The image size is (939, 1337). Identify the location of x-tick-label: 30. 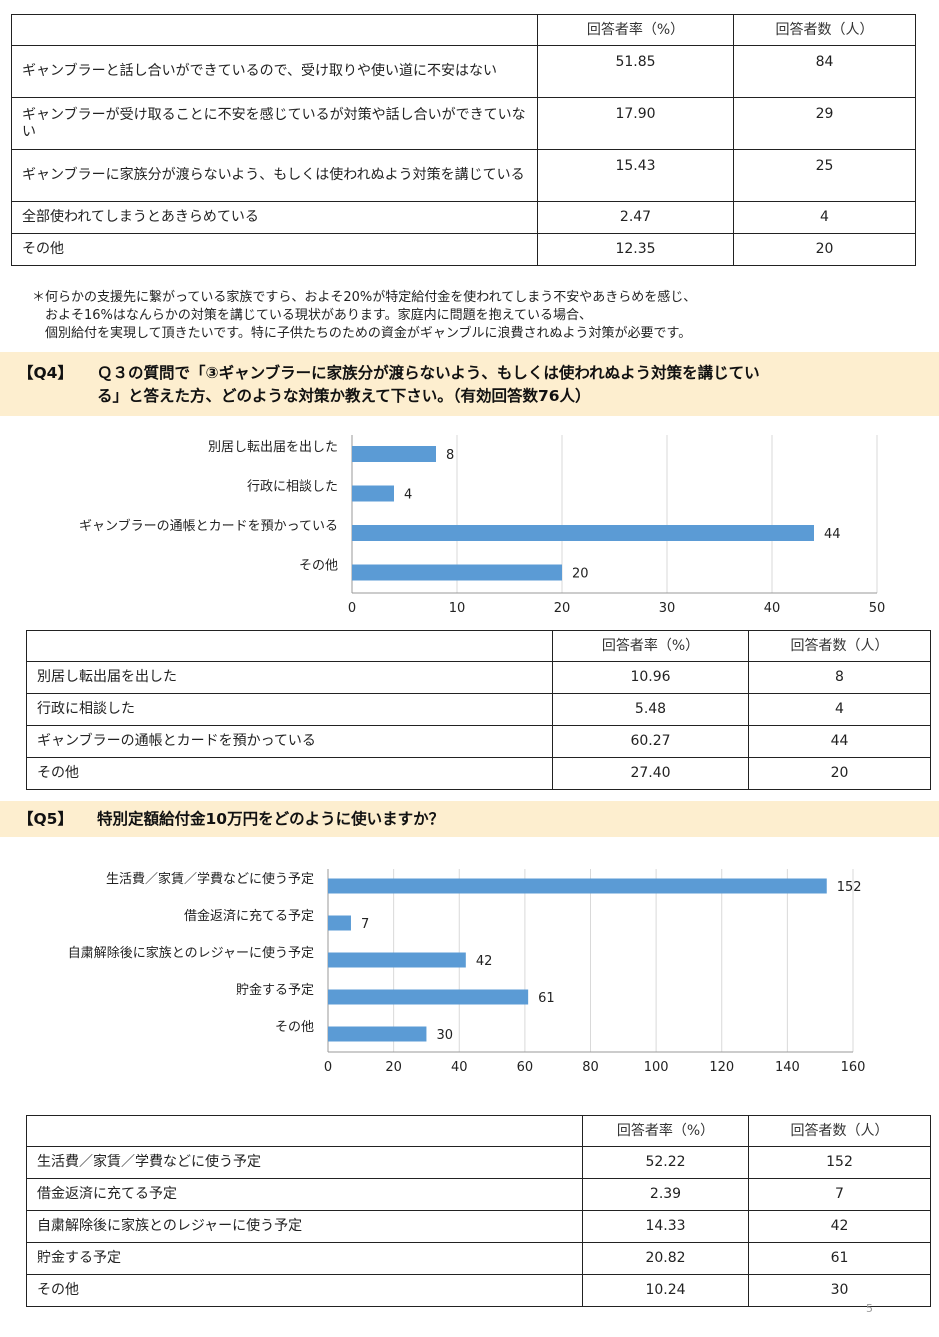
(667, 608).